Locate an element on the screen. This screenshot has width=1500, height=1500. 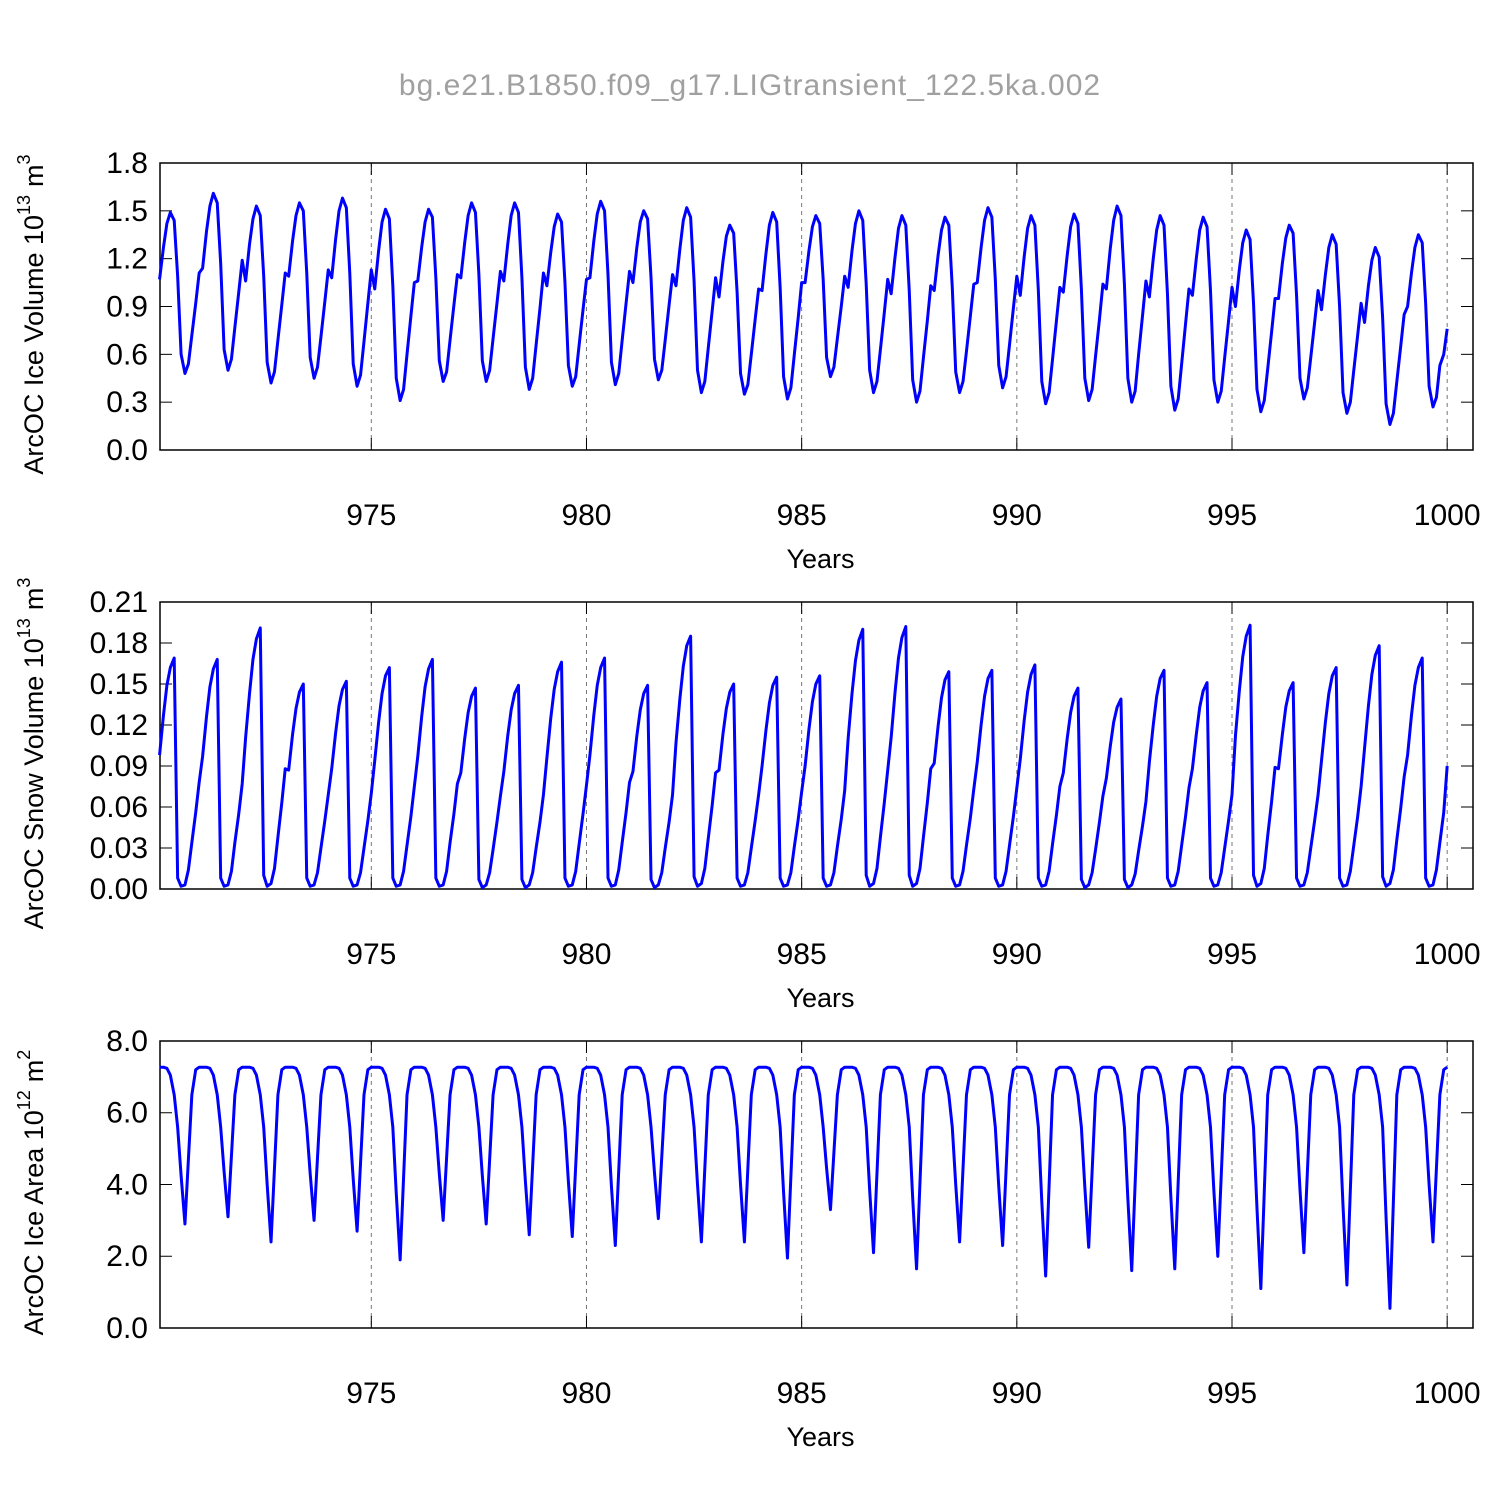
y-axis-label: ArcOC Ice Area 1012 m2 is located at coordinates (31, 1193).